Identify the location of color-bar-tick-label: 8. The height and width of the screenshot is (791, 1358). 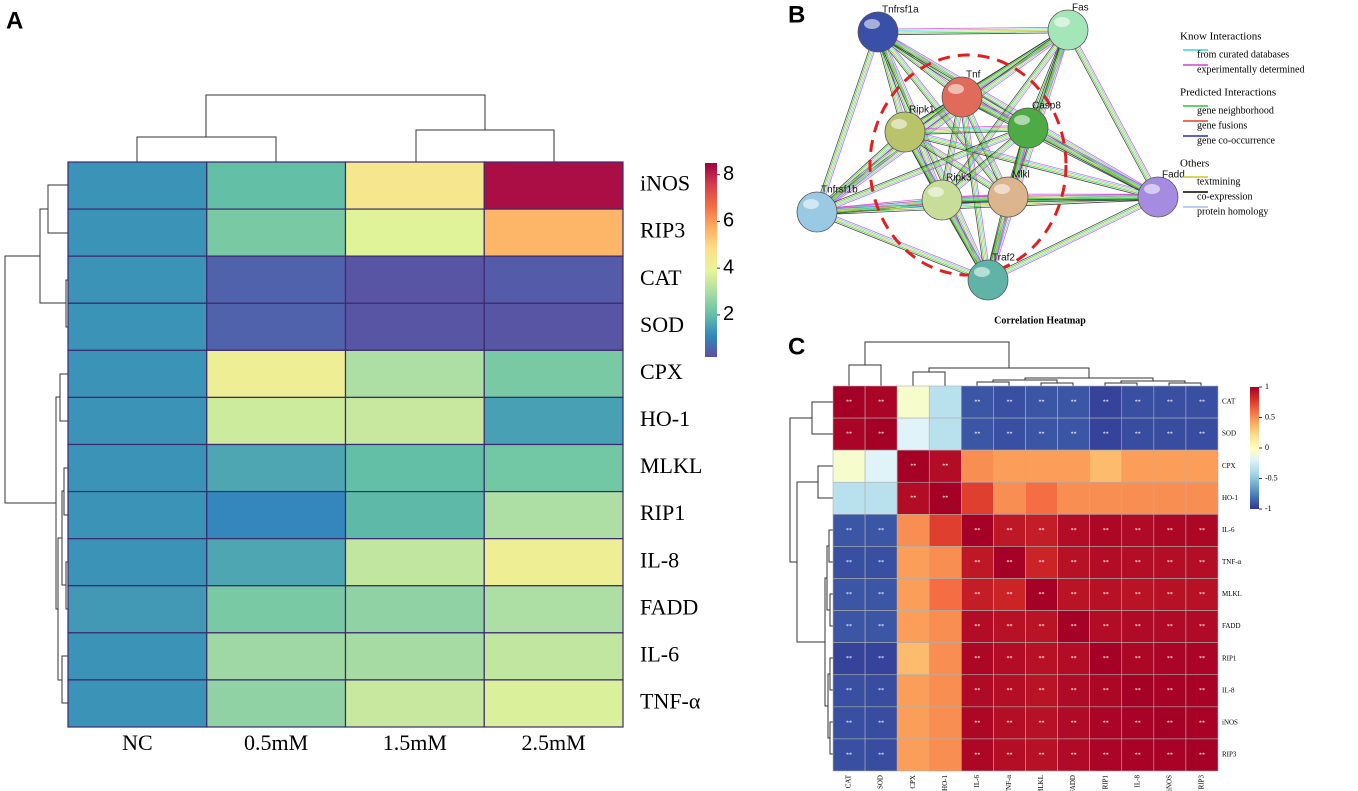
(728, 174).